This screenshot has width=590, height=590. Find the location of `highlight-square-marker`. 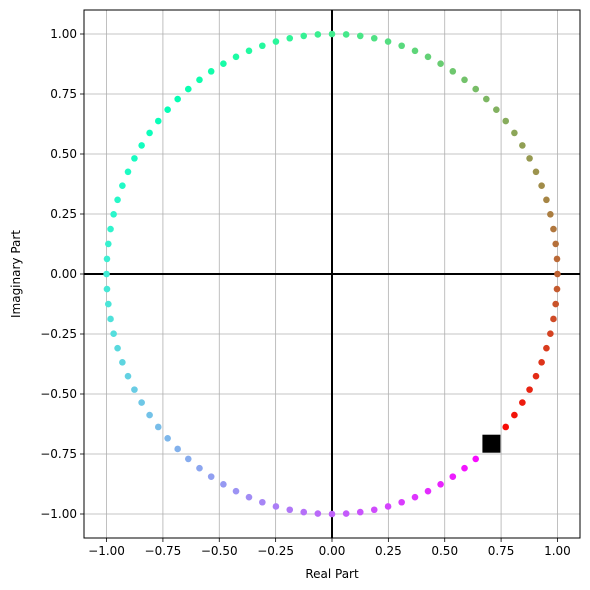

highlight-square-marker is located at coordinates (491, 443).